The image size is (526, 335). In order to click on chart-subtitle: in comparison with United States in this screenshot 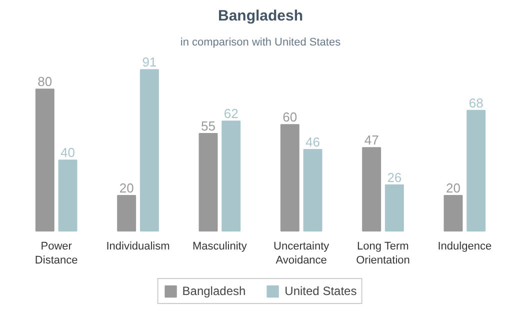, I will do `click(261, 42)`.